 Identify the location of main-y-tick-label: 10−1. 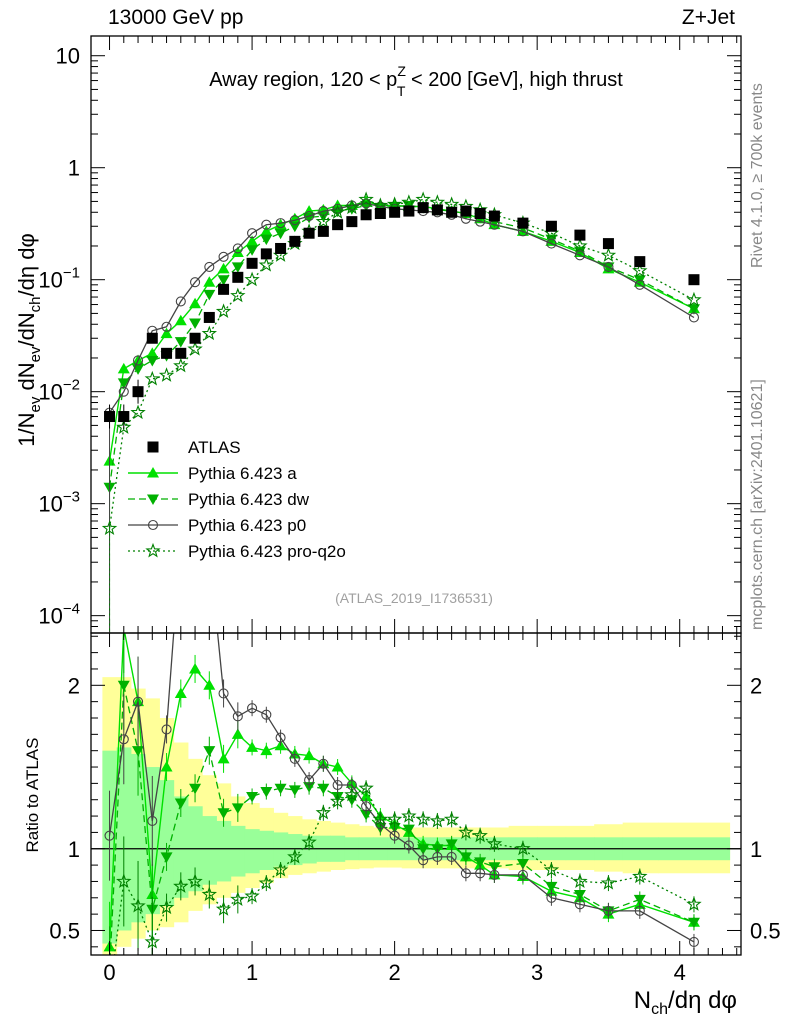
(59, 279).